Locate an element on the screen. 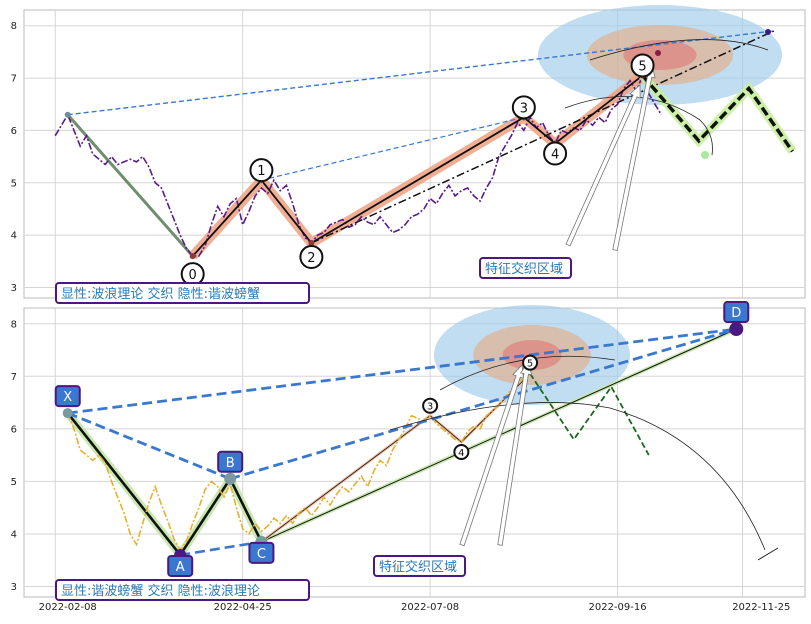  y-tick-label-0-5: 8 is located at coordinates (14, 26).